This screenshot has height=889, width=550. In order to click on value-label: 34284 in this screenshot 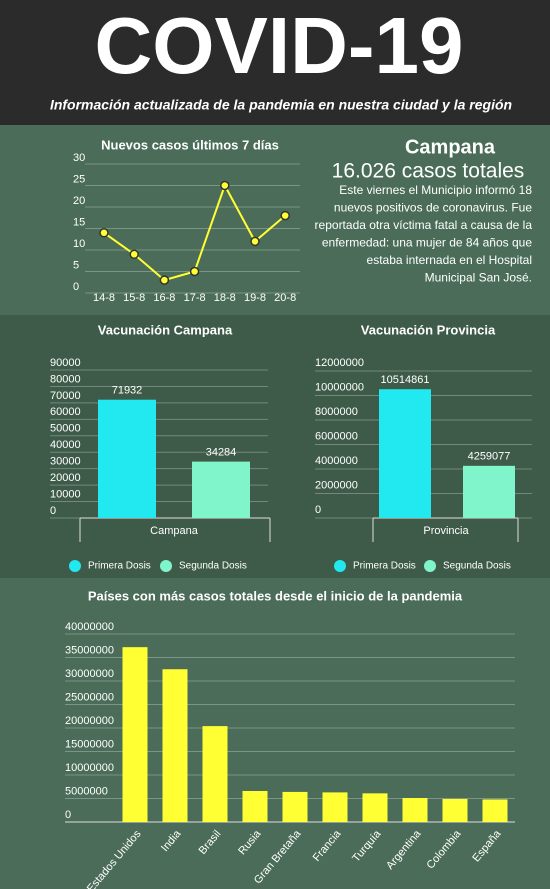, I will do `click(221, 453)`.